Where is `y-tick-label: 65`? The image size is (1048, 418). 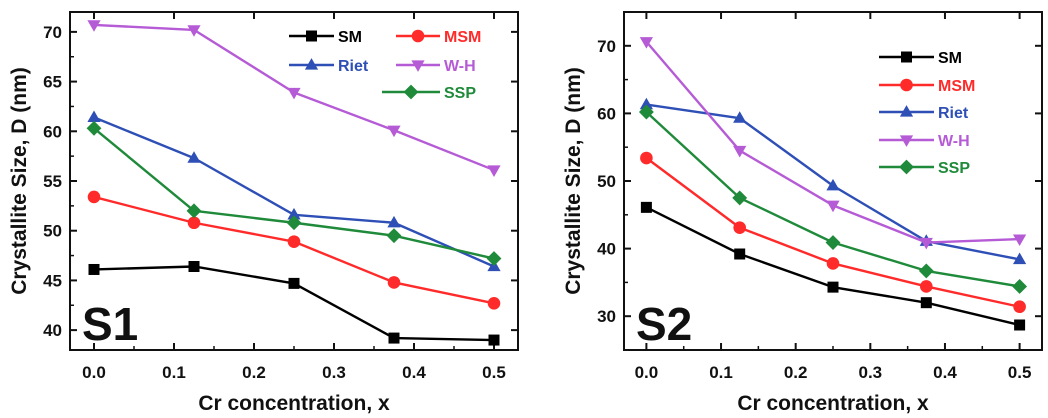 y-tick-label: 65 is located at coordinates (52, 82).